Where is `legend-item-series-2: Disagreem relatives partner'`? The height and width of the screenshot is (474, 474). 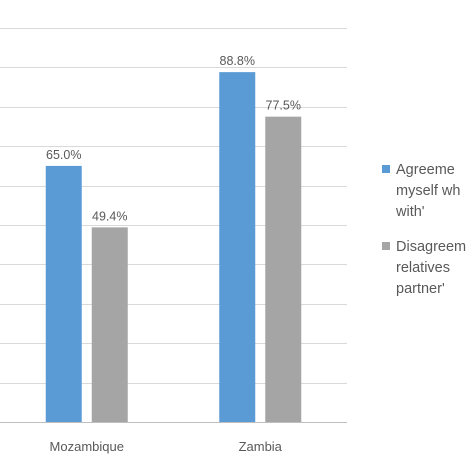 legend-item-series-2: Disagreem relatives partner' is located at coordinates (428, 268).